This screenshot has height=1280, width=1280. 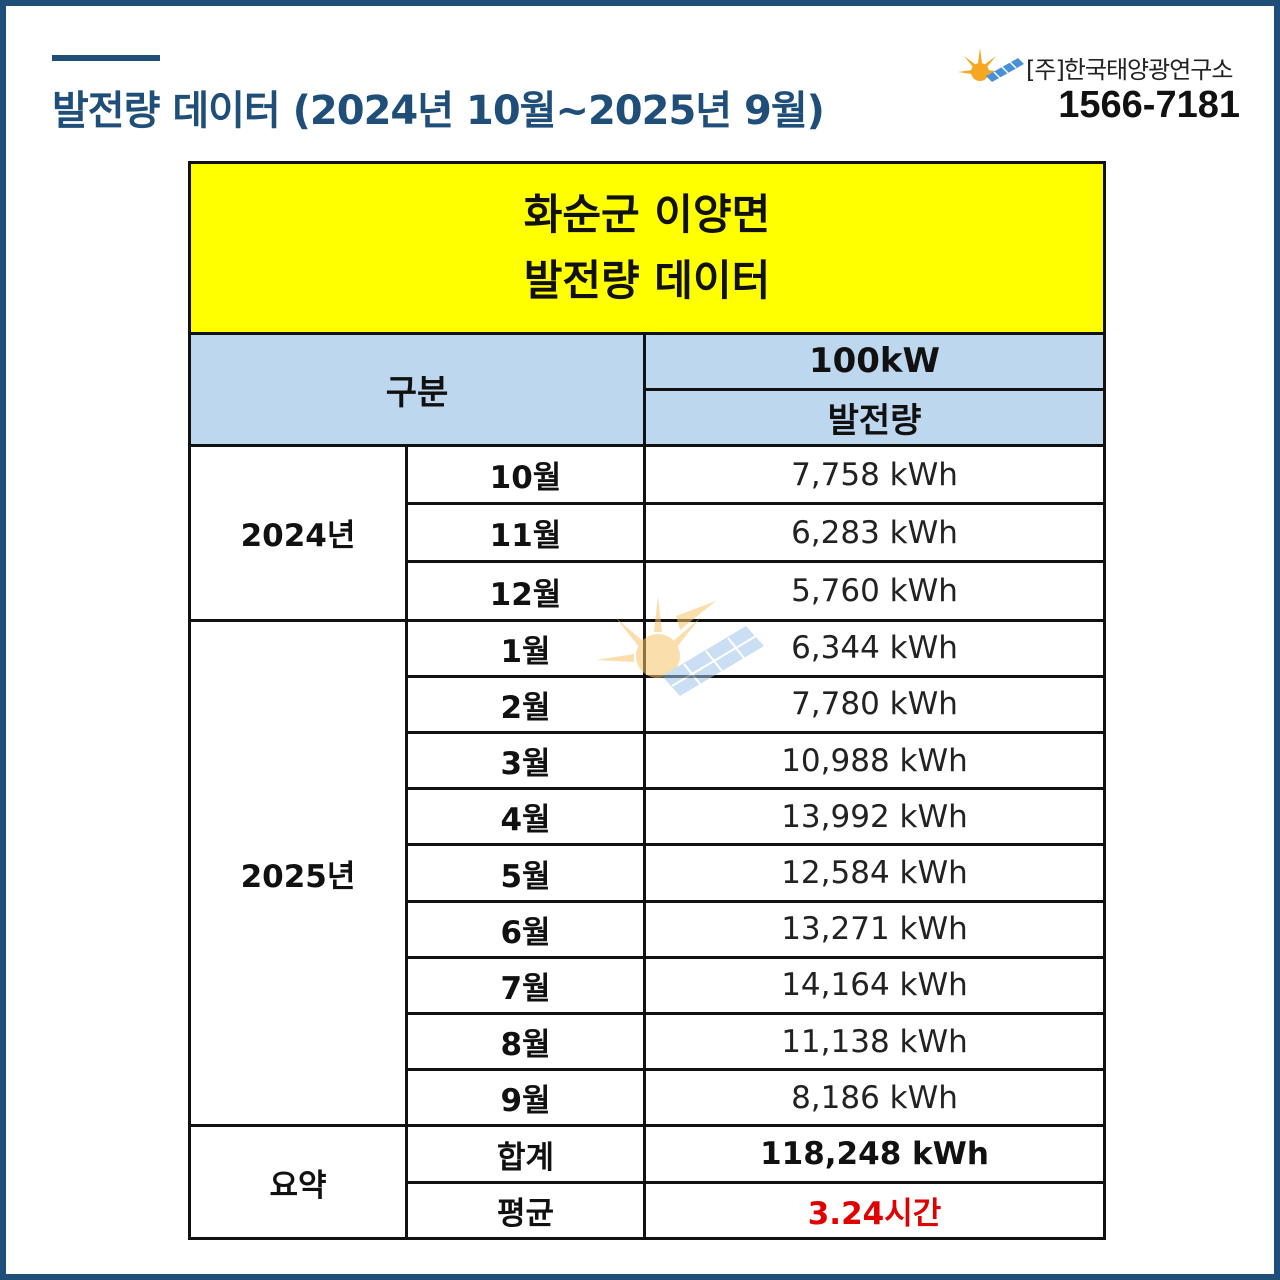 I want to click on generation-header: 발전량, so click(x=874, y=417).